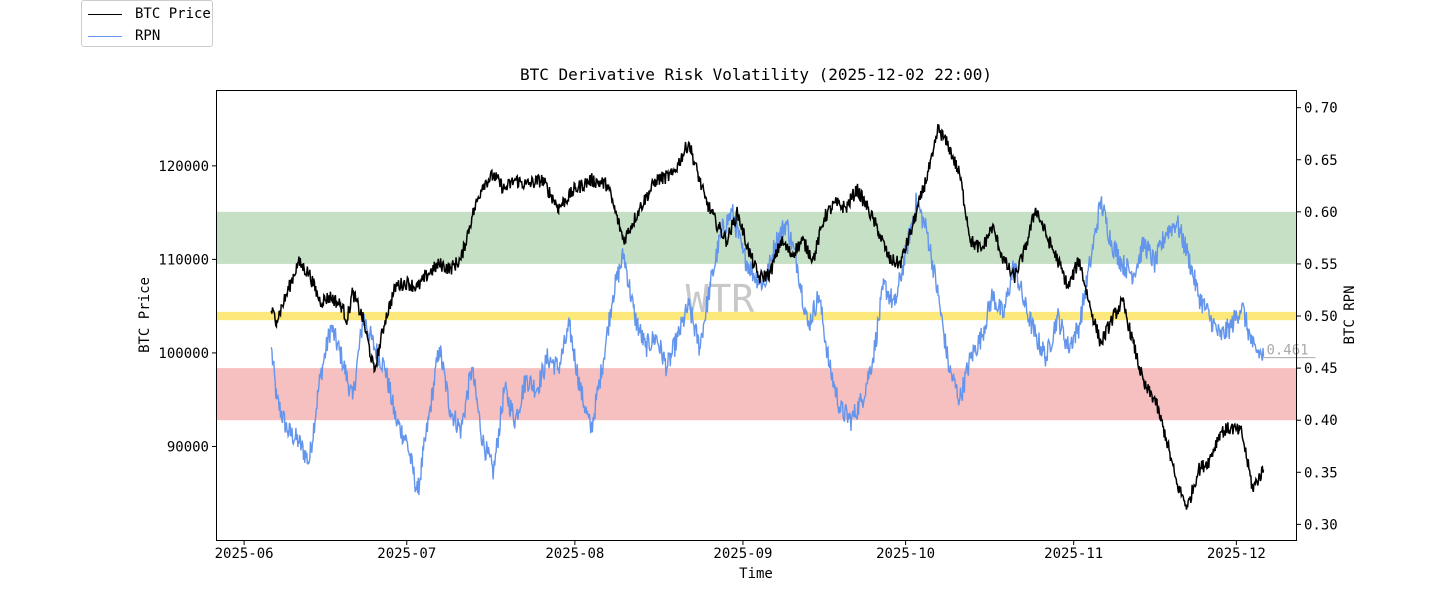 The width and height of the screenshot is (1440, 600). Describe the element at coordinates (1321, 109) in the screenshot. I see `y-right-tick-label: 0.70` at that location.